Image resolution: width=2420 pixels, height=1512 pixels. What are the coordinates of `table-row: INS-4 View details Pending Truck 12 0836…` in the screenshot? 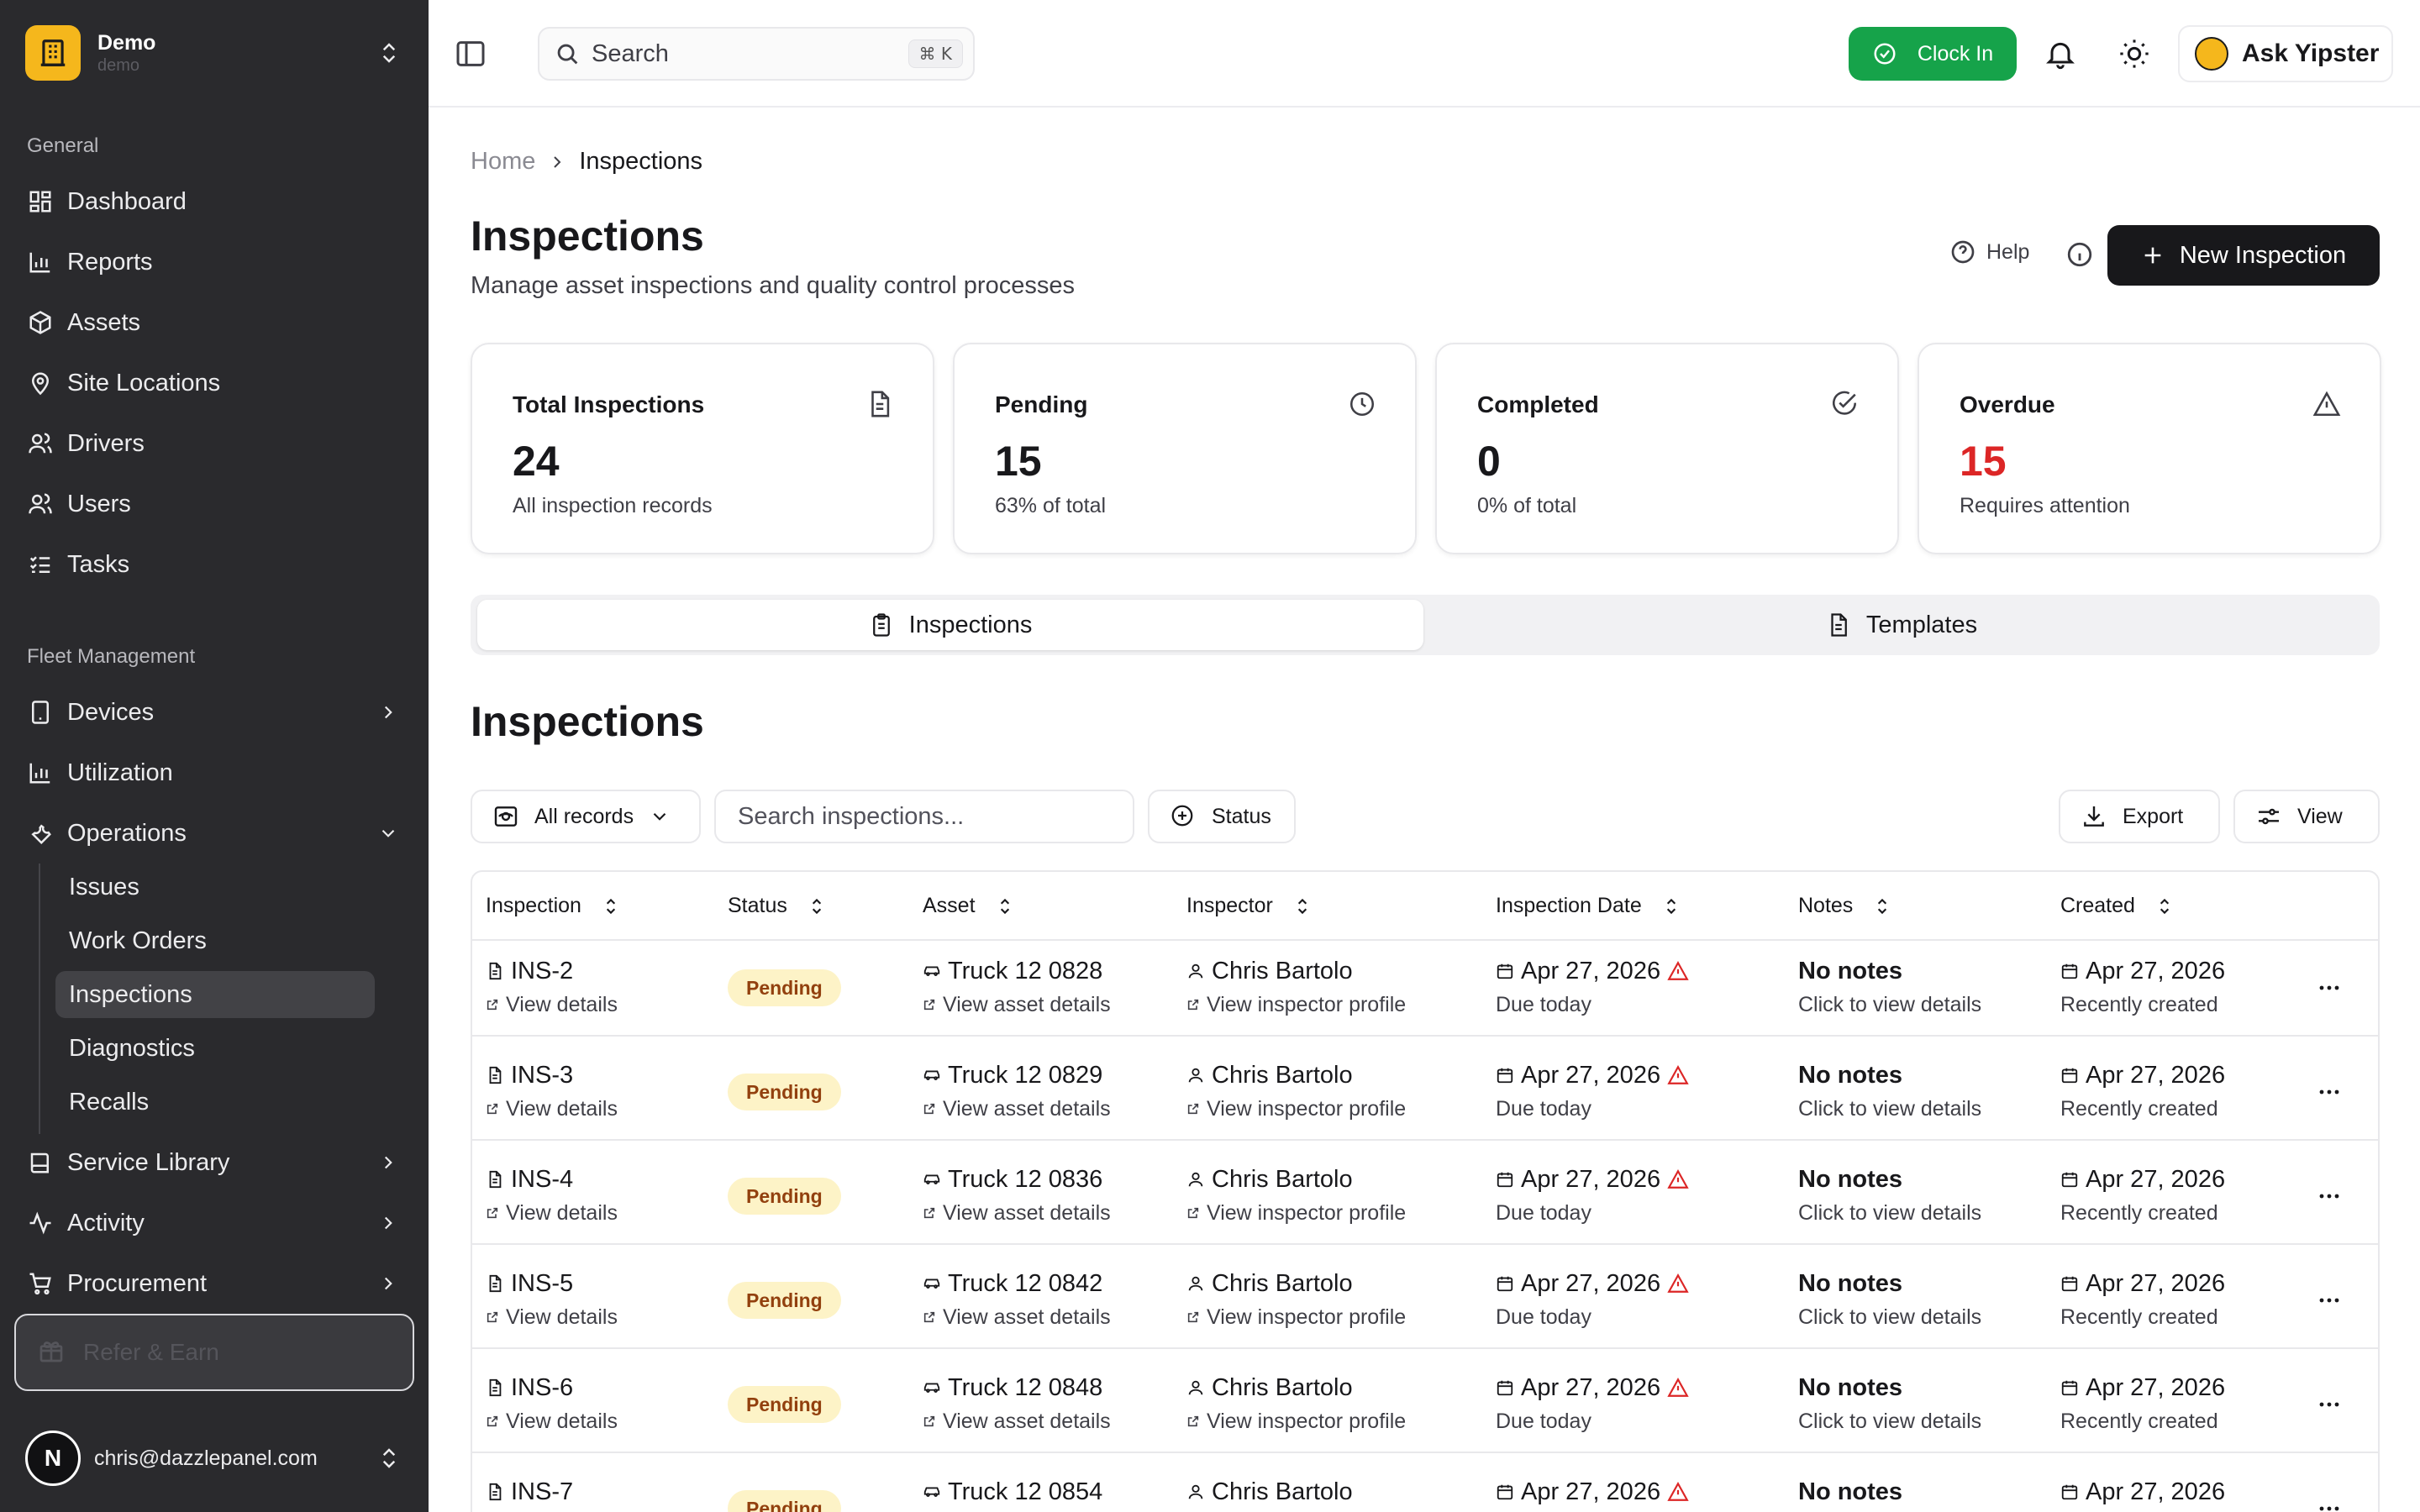 It's located at (1425, 1197).